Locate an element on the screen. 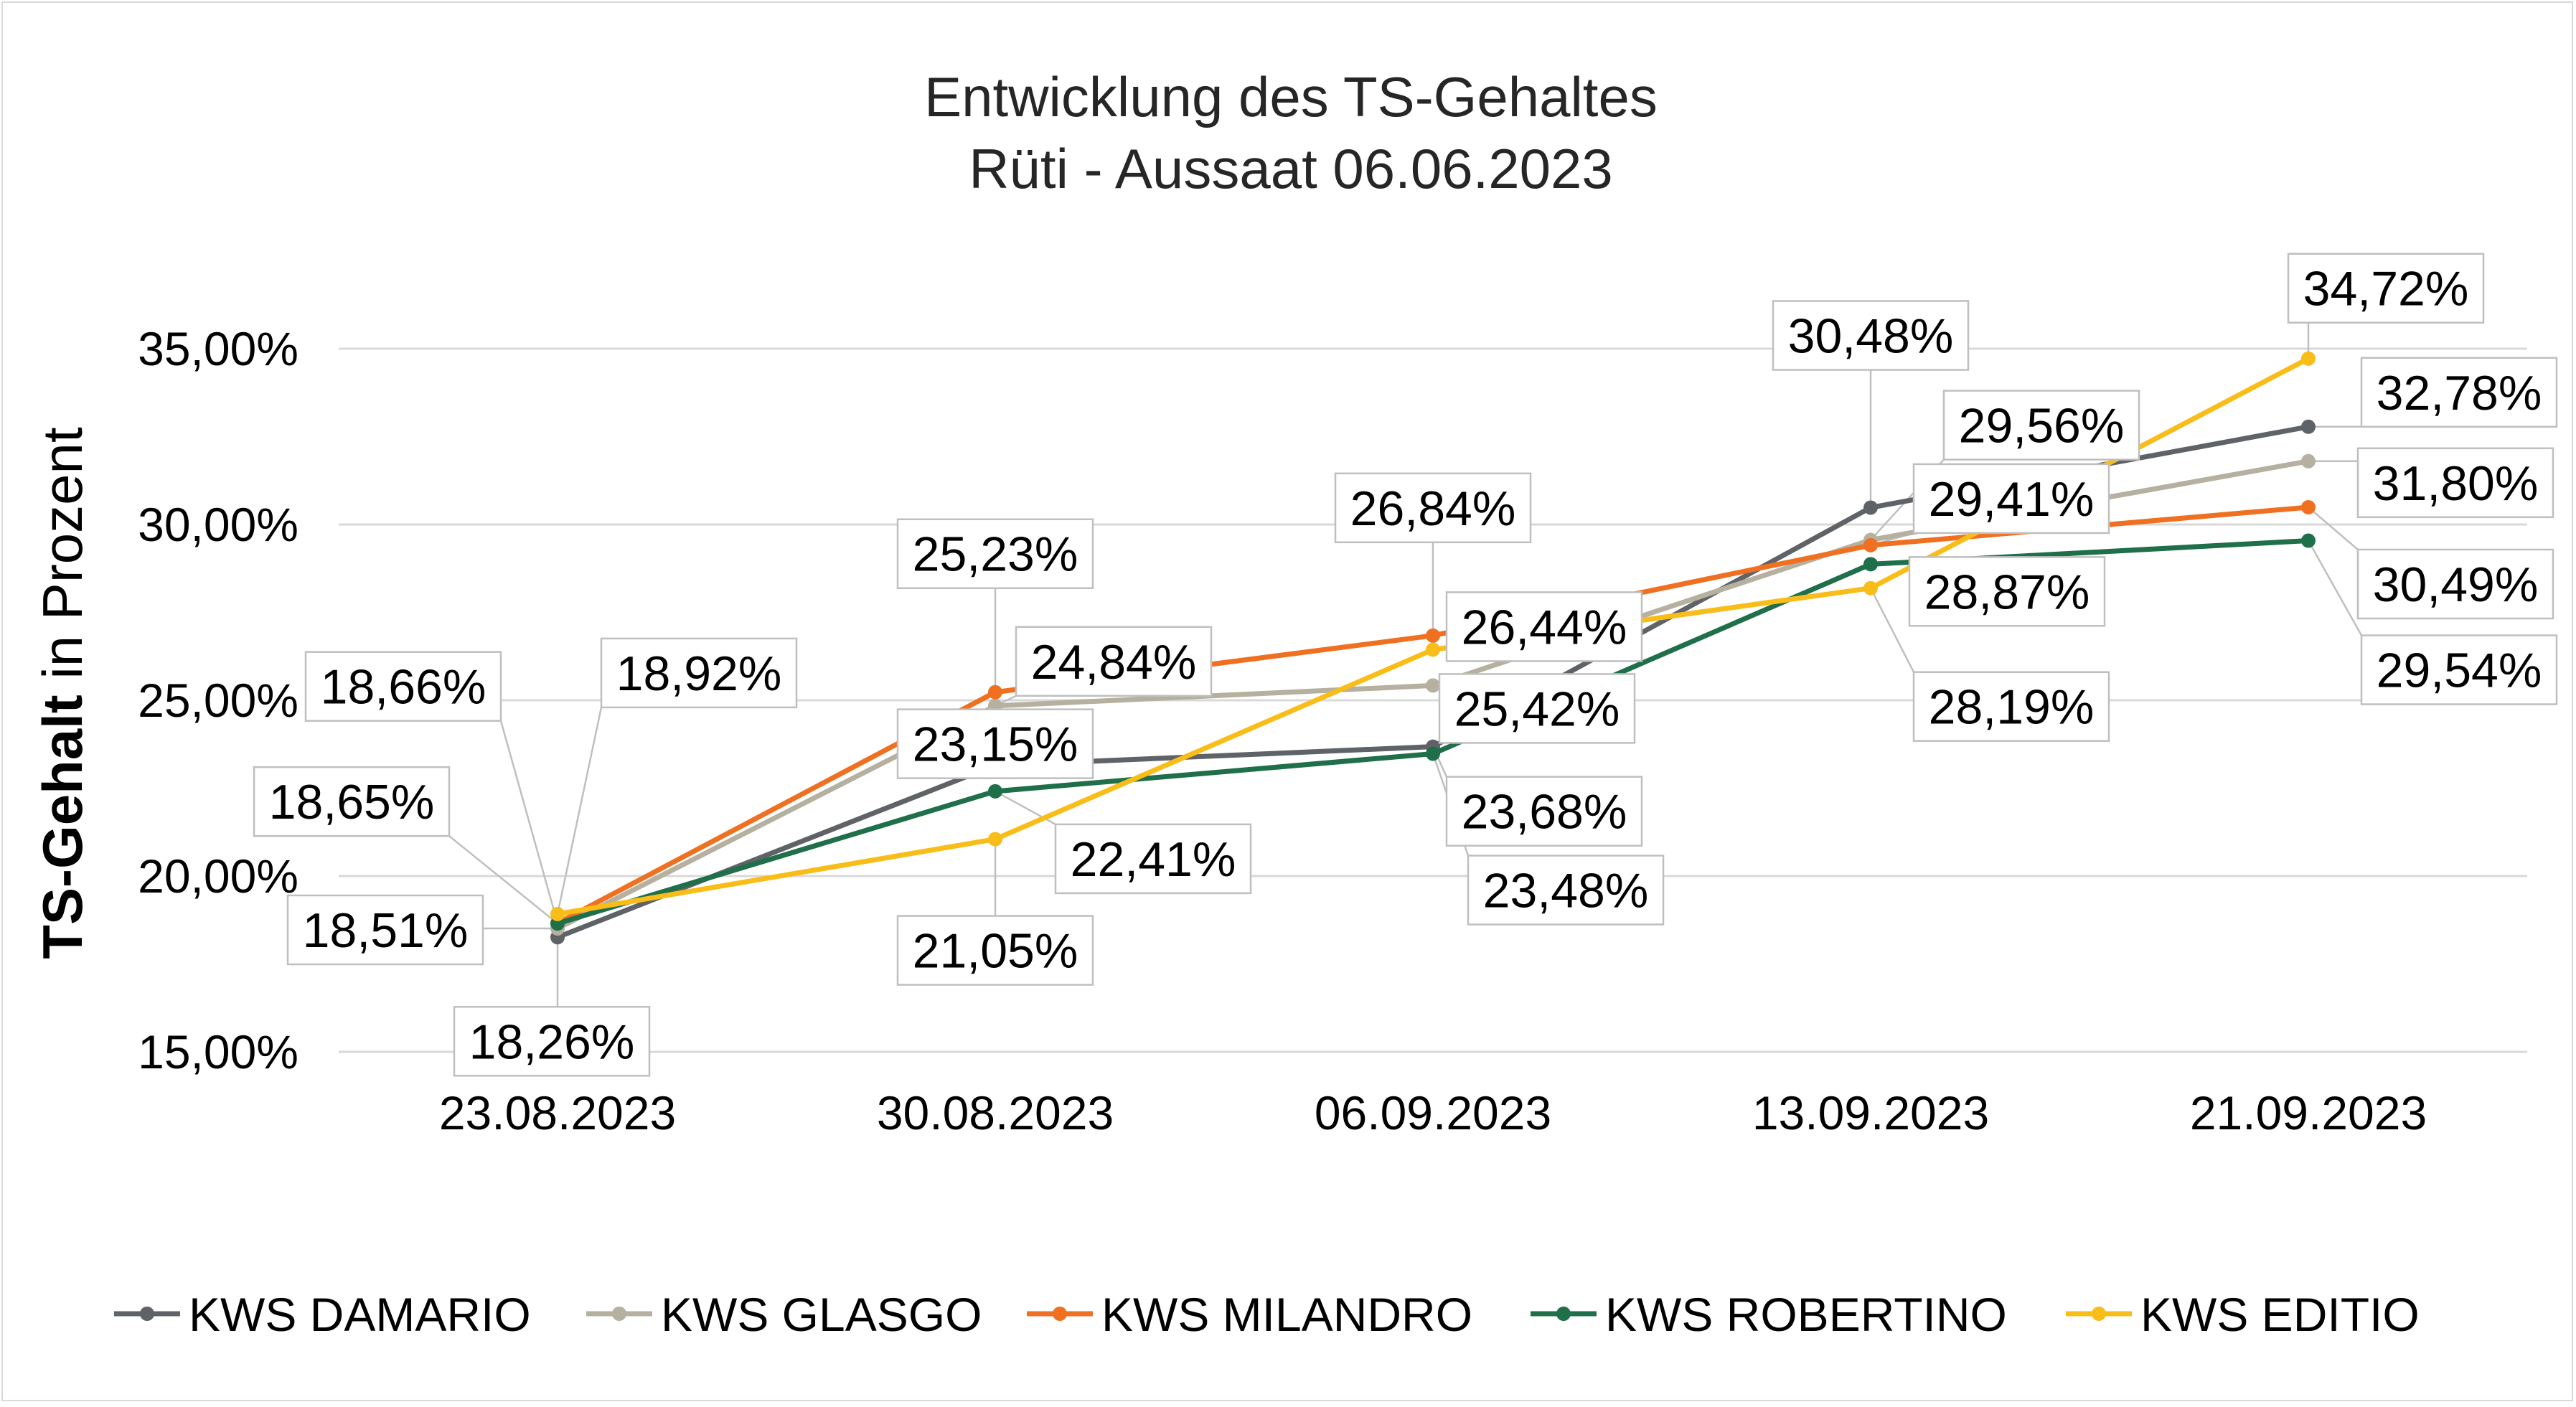 This screenshot has width=2576, height=1407. data-label: 29,56% is located at coordinates (2042, 426).